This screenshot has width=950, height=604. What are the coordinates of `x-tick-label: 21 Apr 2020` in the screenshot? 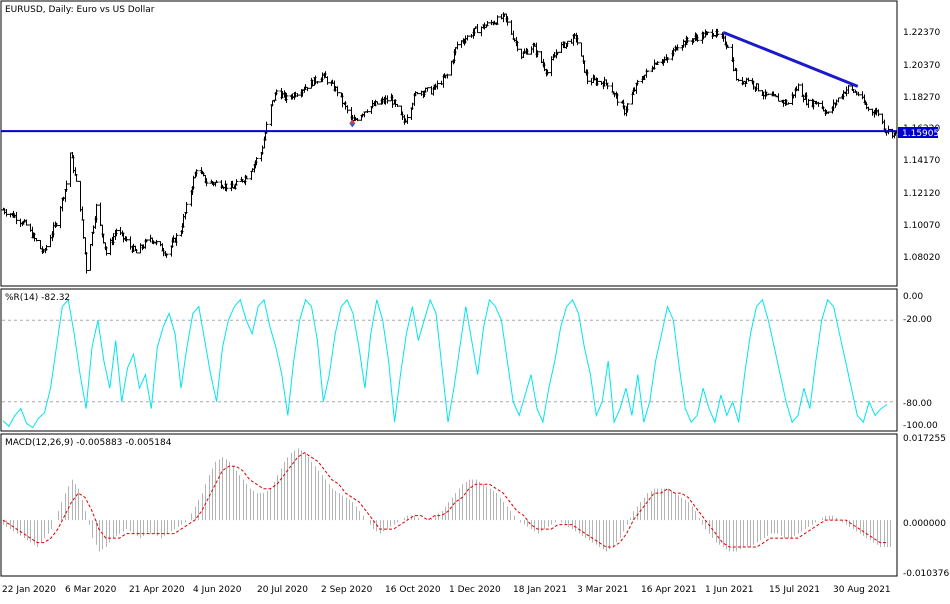 It's located at (157, 590).